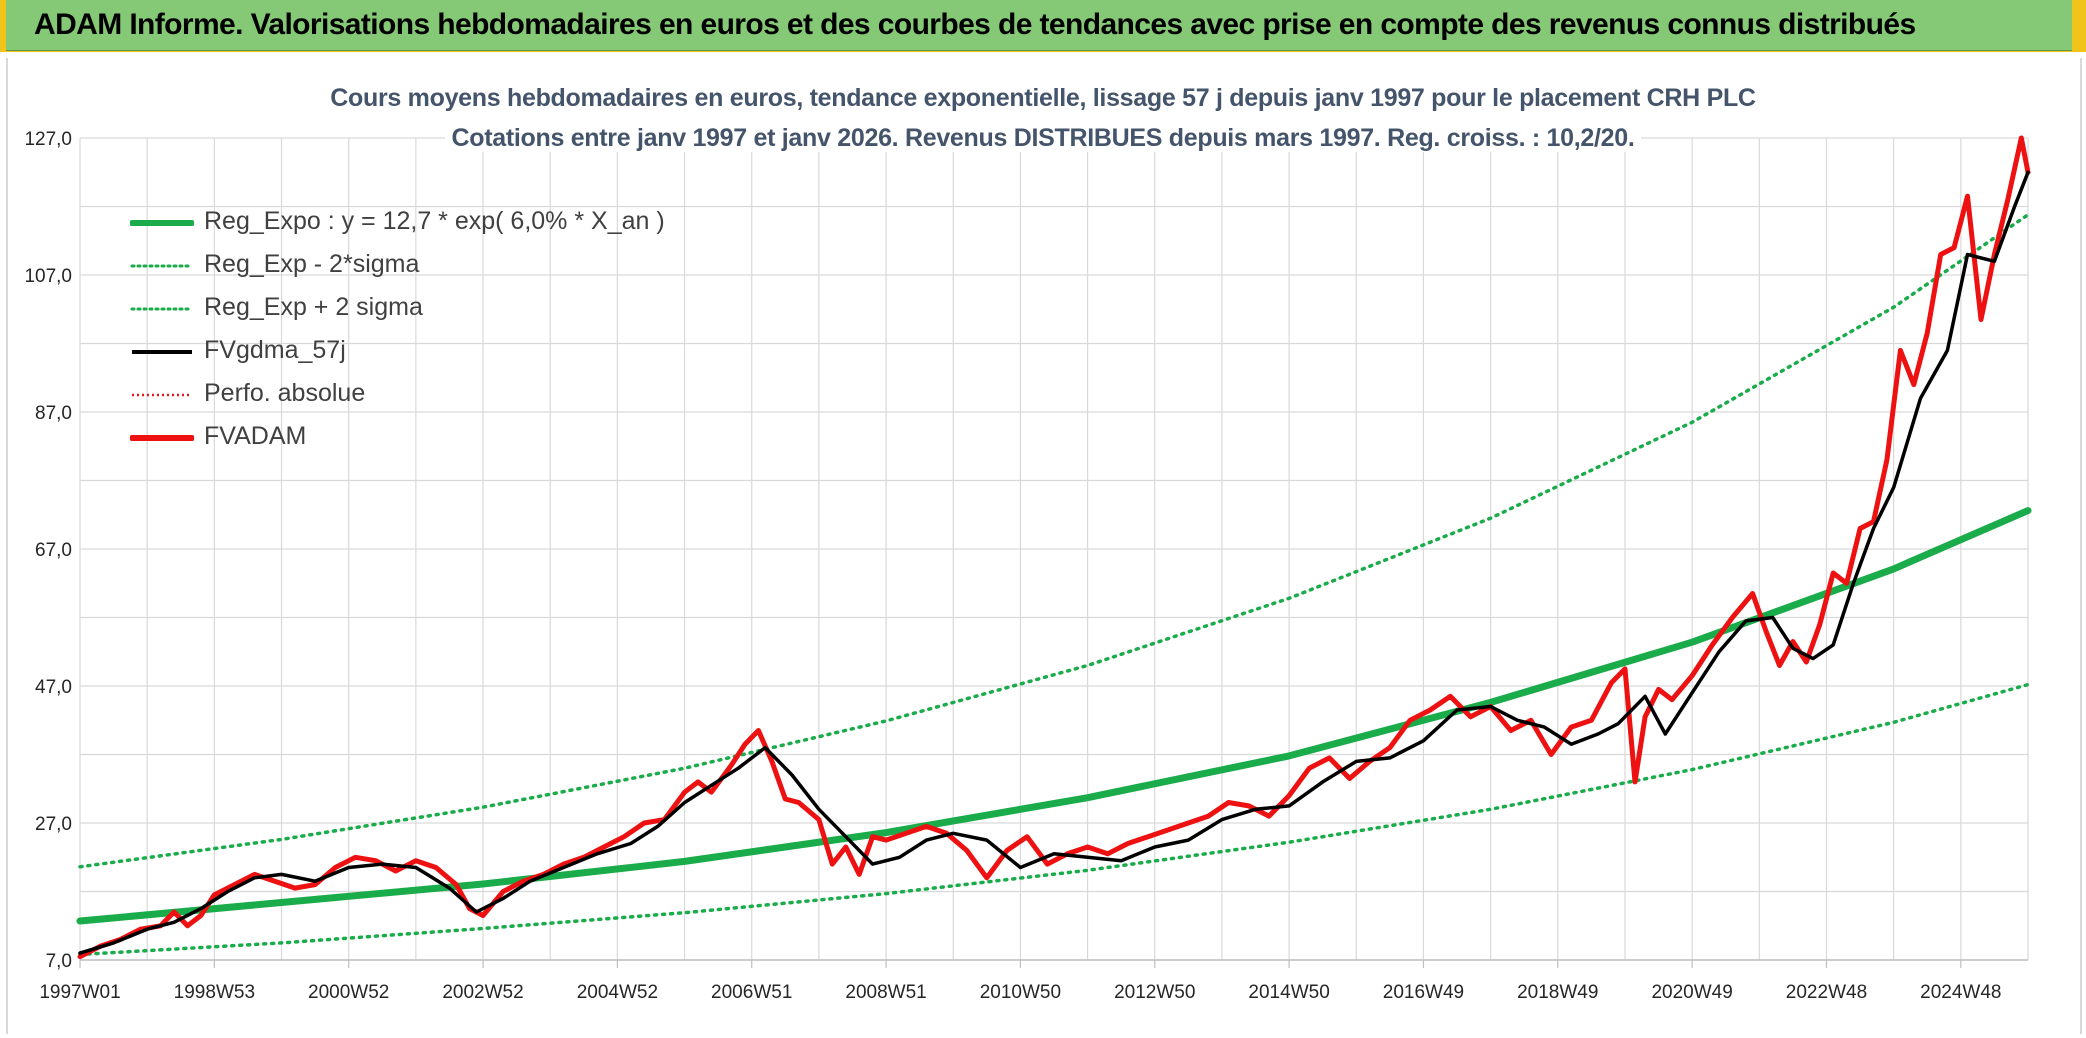 Image resolution: width=2086 pixels, height=1038 pixels. What do you see at coordinates (1423, 992) in the screenshot?
I see `x-tick-label: 2016W49` at bounding box center [1423, 992].